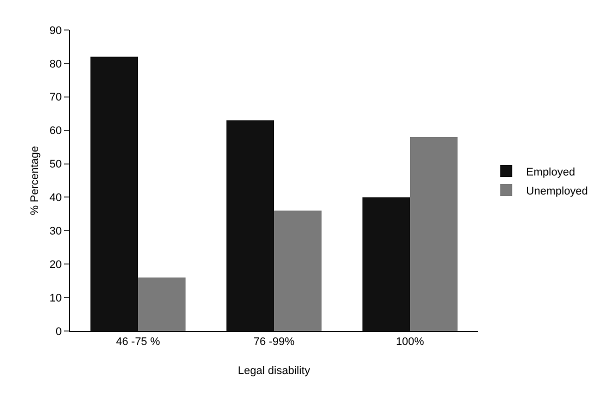  I want to click on y-tick-label: 80, so click(56, 64).